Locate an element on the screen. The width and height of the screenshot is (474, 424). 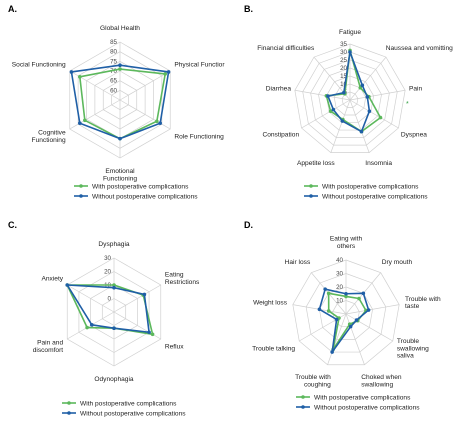
axis-label-line: Functioning is located at coordinates (120, 178).